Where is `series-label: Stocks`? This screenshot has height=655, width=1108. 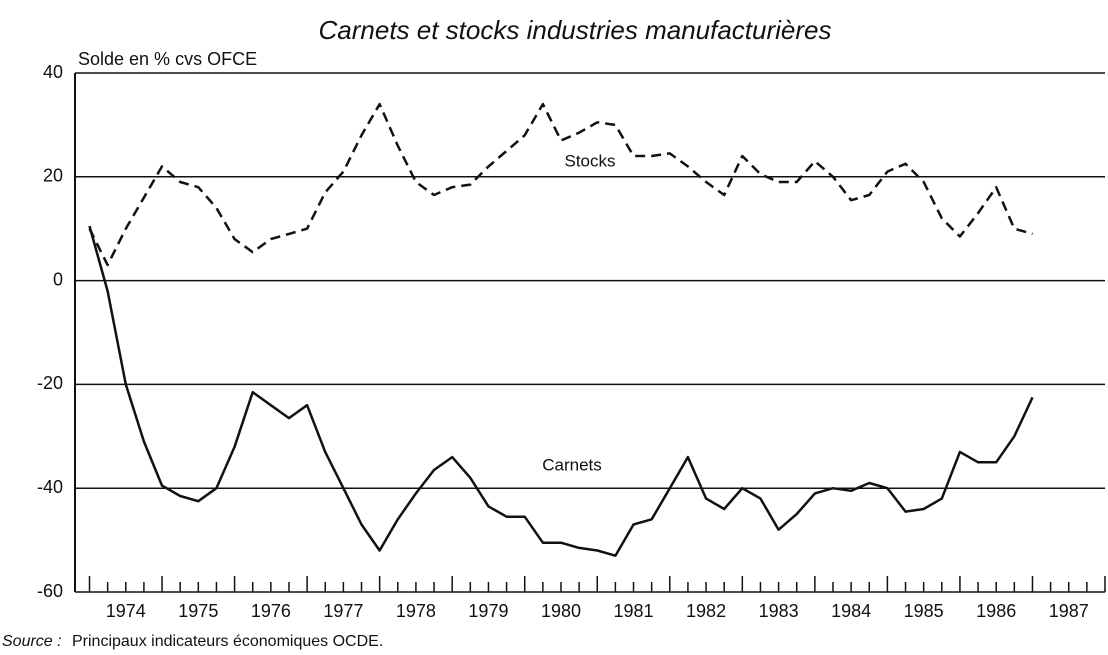
series-label: Stocks is located at coordinates (589, 160).